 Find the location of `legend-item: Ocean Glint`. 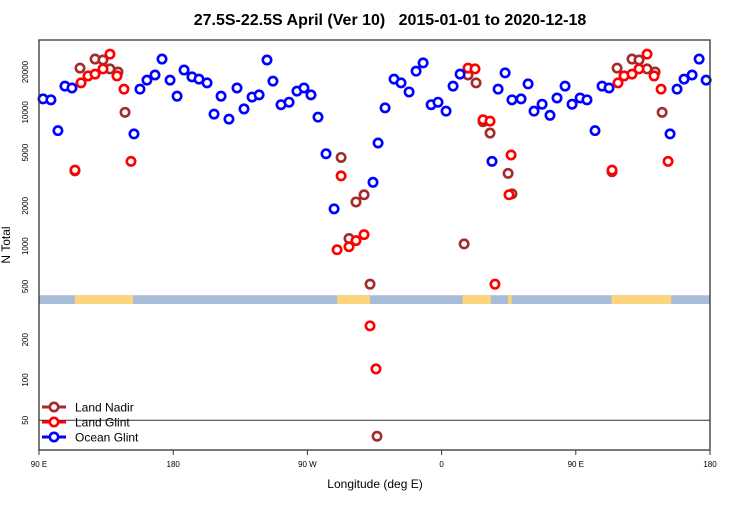

legend-item: Ocean Glint is located at coordinates (90, 438).